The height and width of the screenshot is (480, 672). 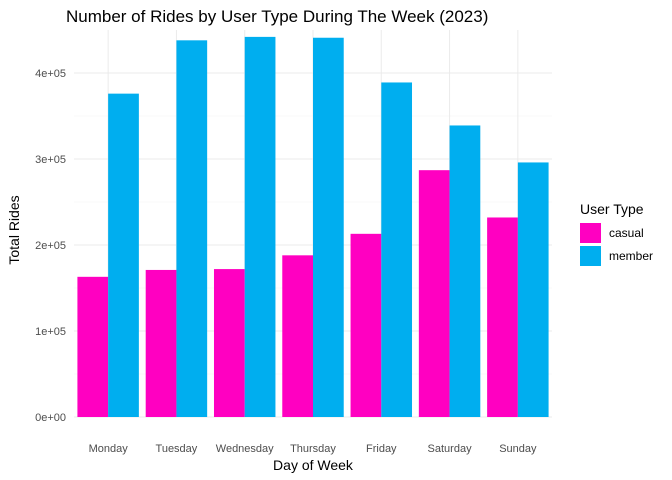 I want to click on x-axis-title: Day of Week, so click(x=313, y=465).